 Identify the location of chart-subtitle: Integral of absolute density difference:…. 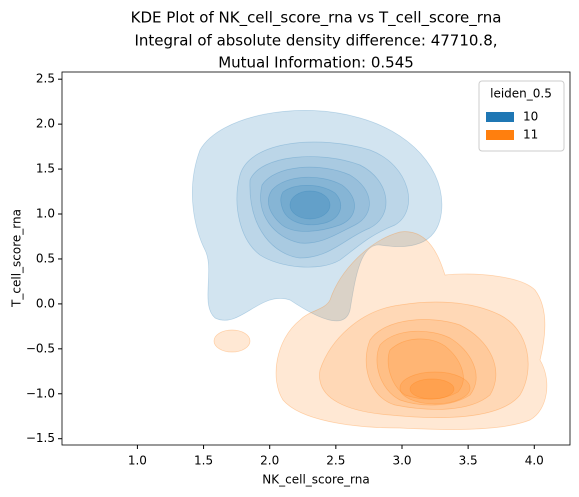
(315, 41).